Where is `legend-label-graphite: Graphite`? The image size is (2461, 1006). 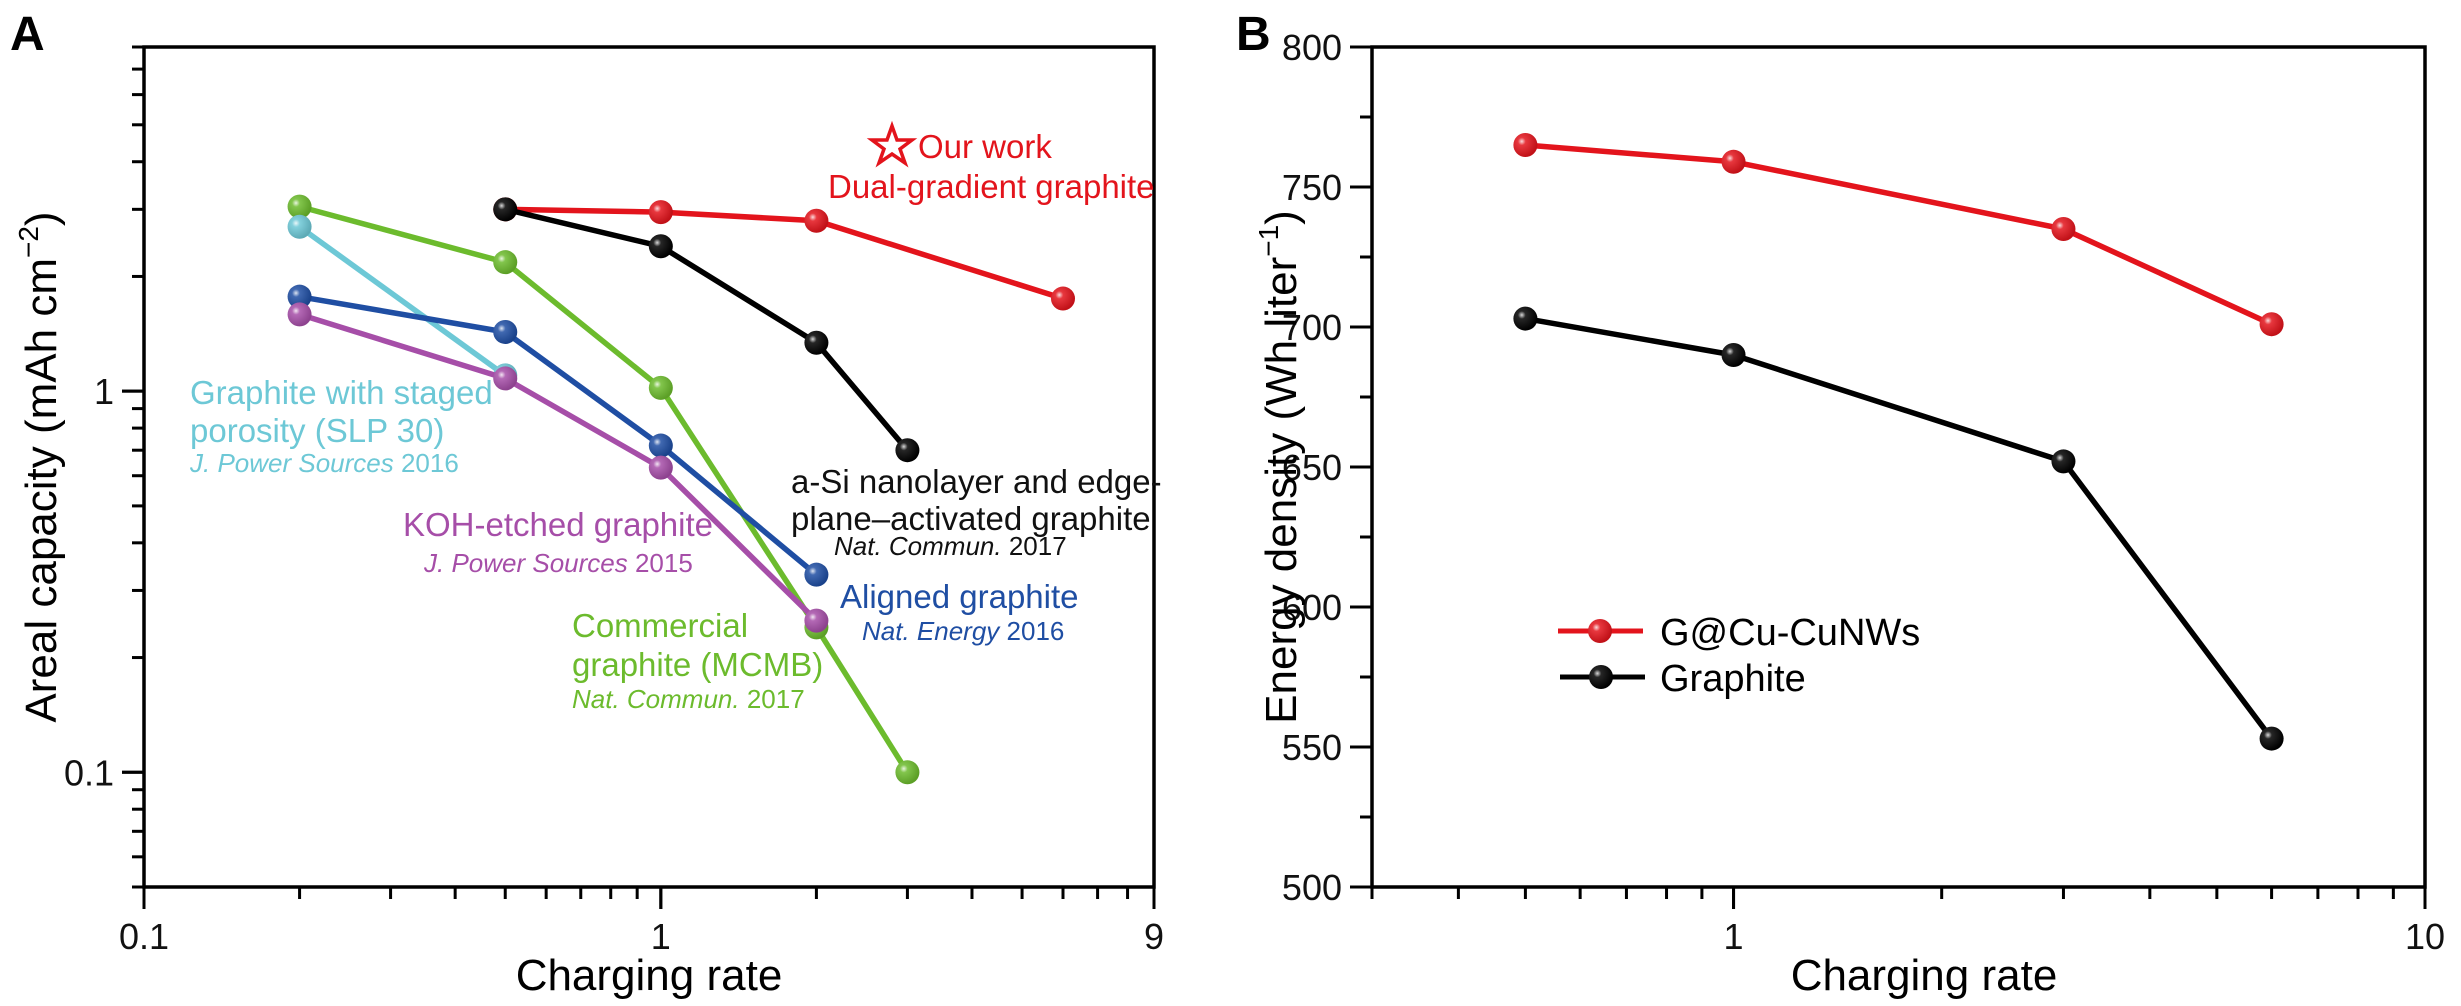 legend-label-graphite: Graphite is located at coordinates (1733, 679).